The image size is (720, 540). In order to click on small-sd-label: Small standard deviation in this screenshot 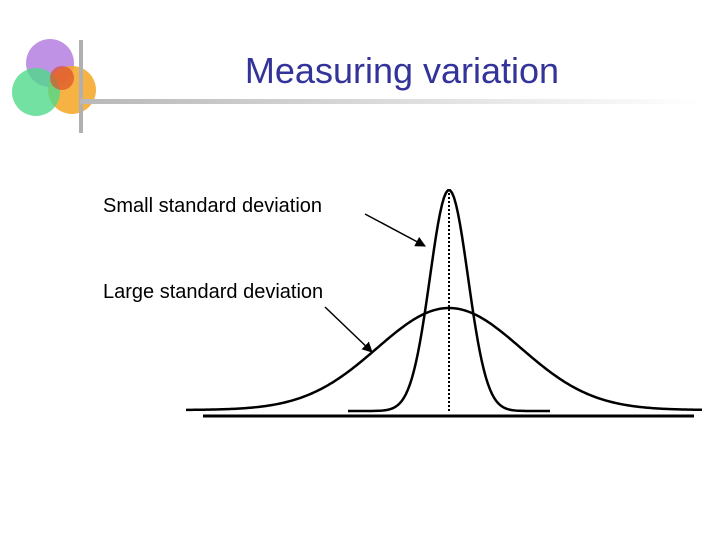, I will do `click(212, 206)`.